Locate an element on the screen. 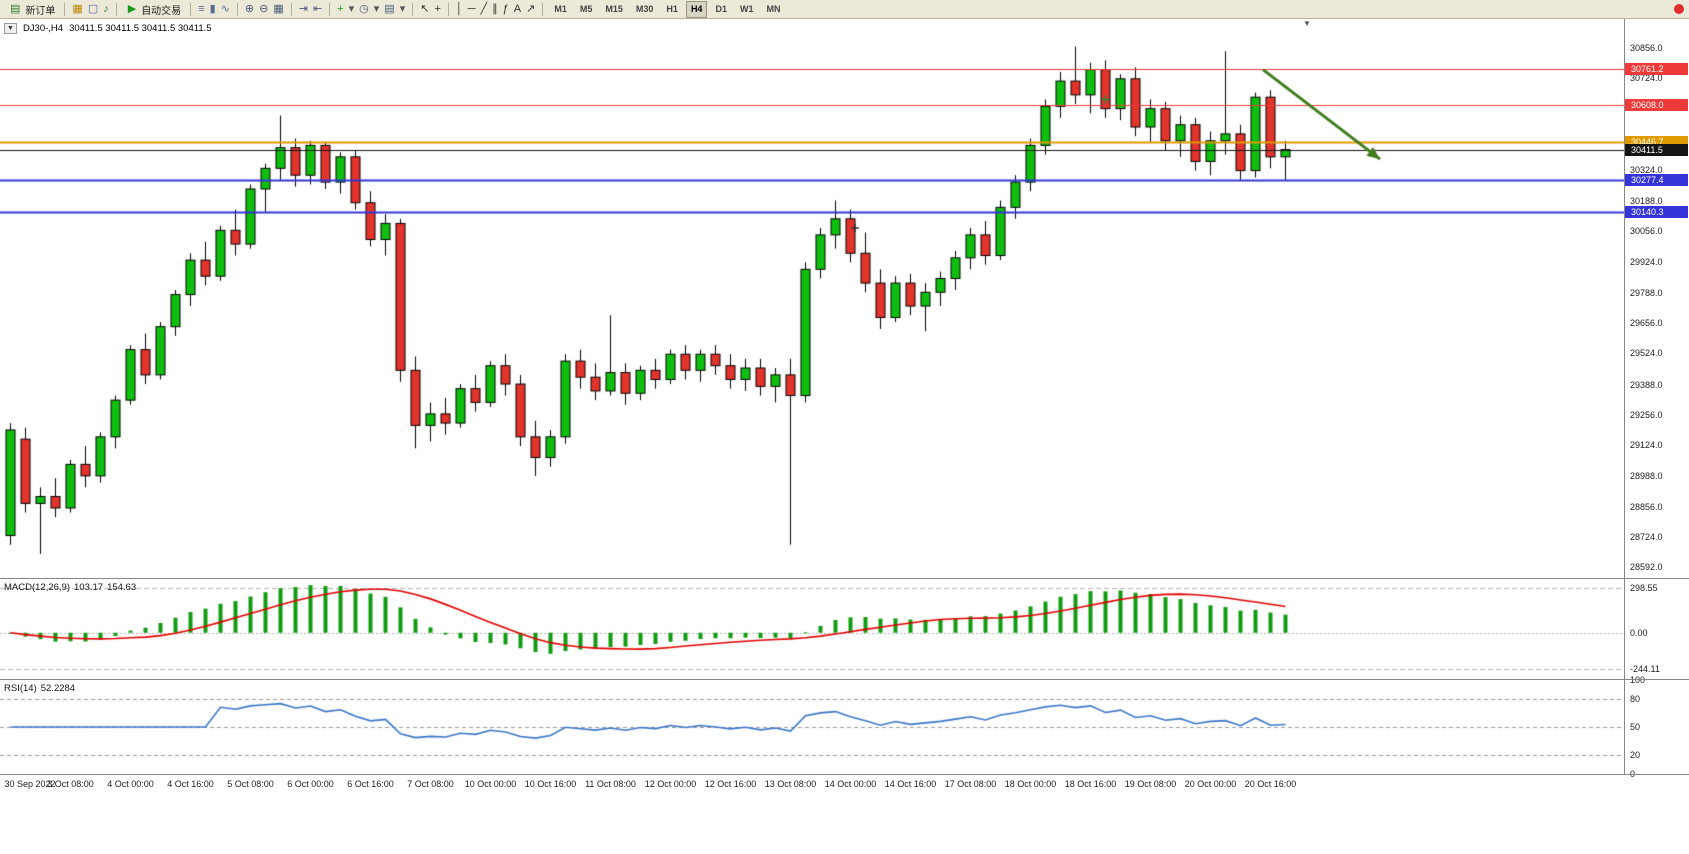 Image resolution: width=1689 pixels, height=854 pixels. macd-signal-value: 154.63 is located at coordinates (122, 587).